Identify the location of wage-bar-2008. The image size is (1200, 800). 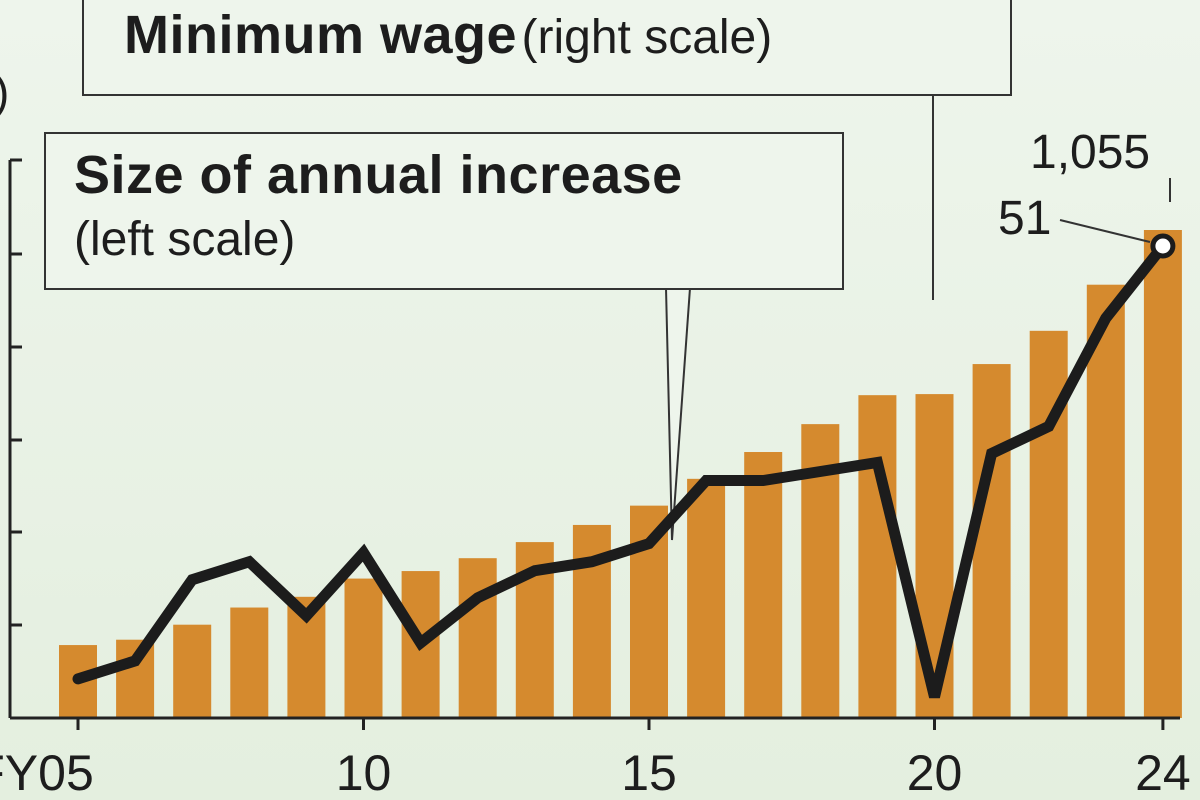
(249, 662).